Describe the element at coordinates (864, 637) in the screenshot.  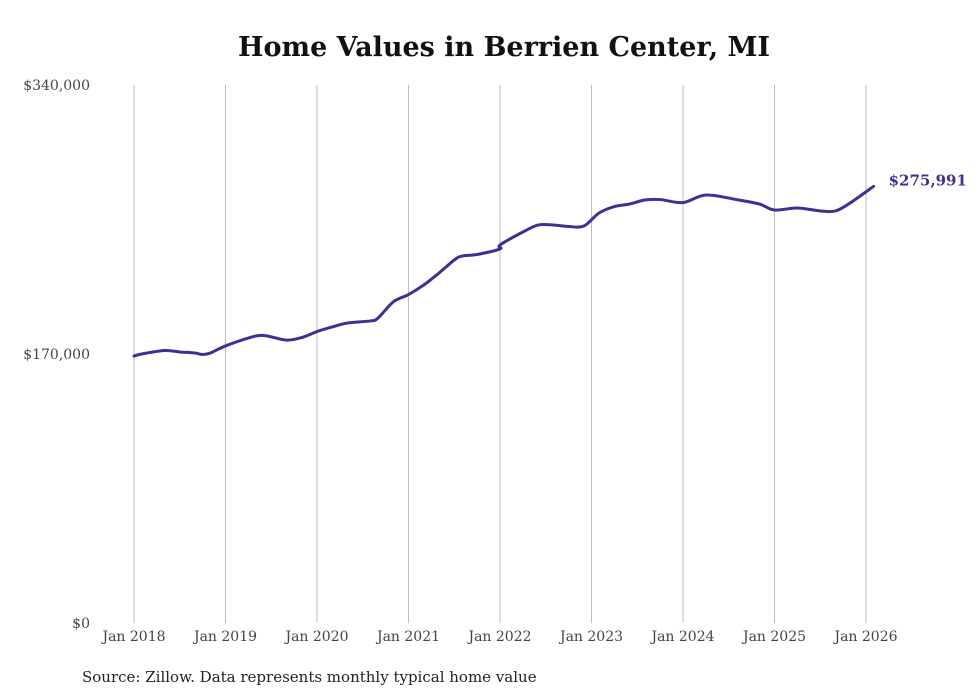
I see `x-tick-label: Jan 2026` at that location.